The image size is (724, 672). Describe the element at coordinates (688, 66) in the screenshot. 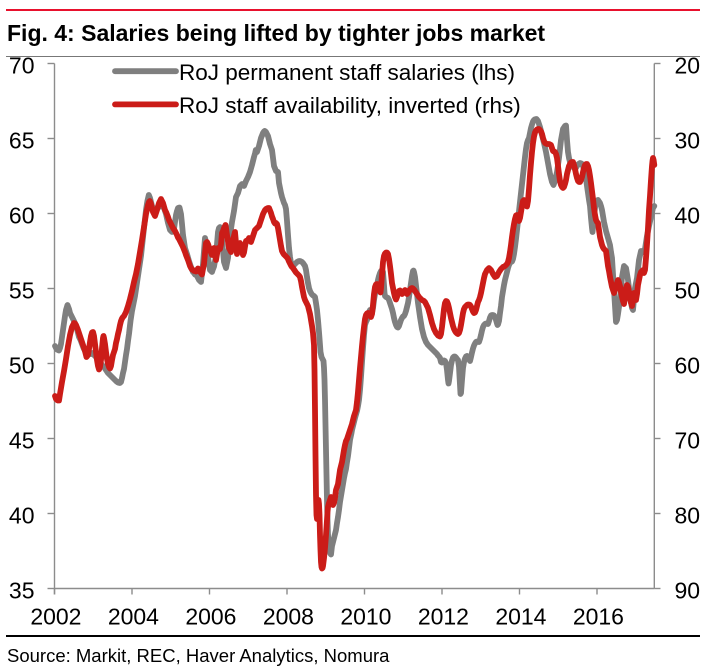

I see `svg-text: 20` at that location.